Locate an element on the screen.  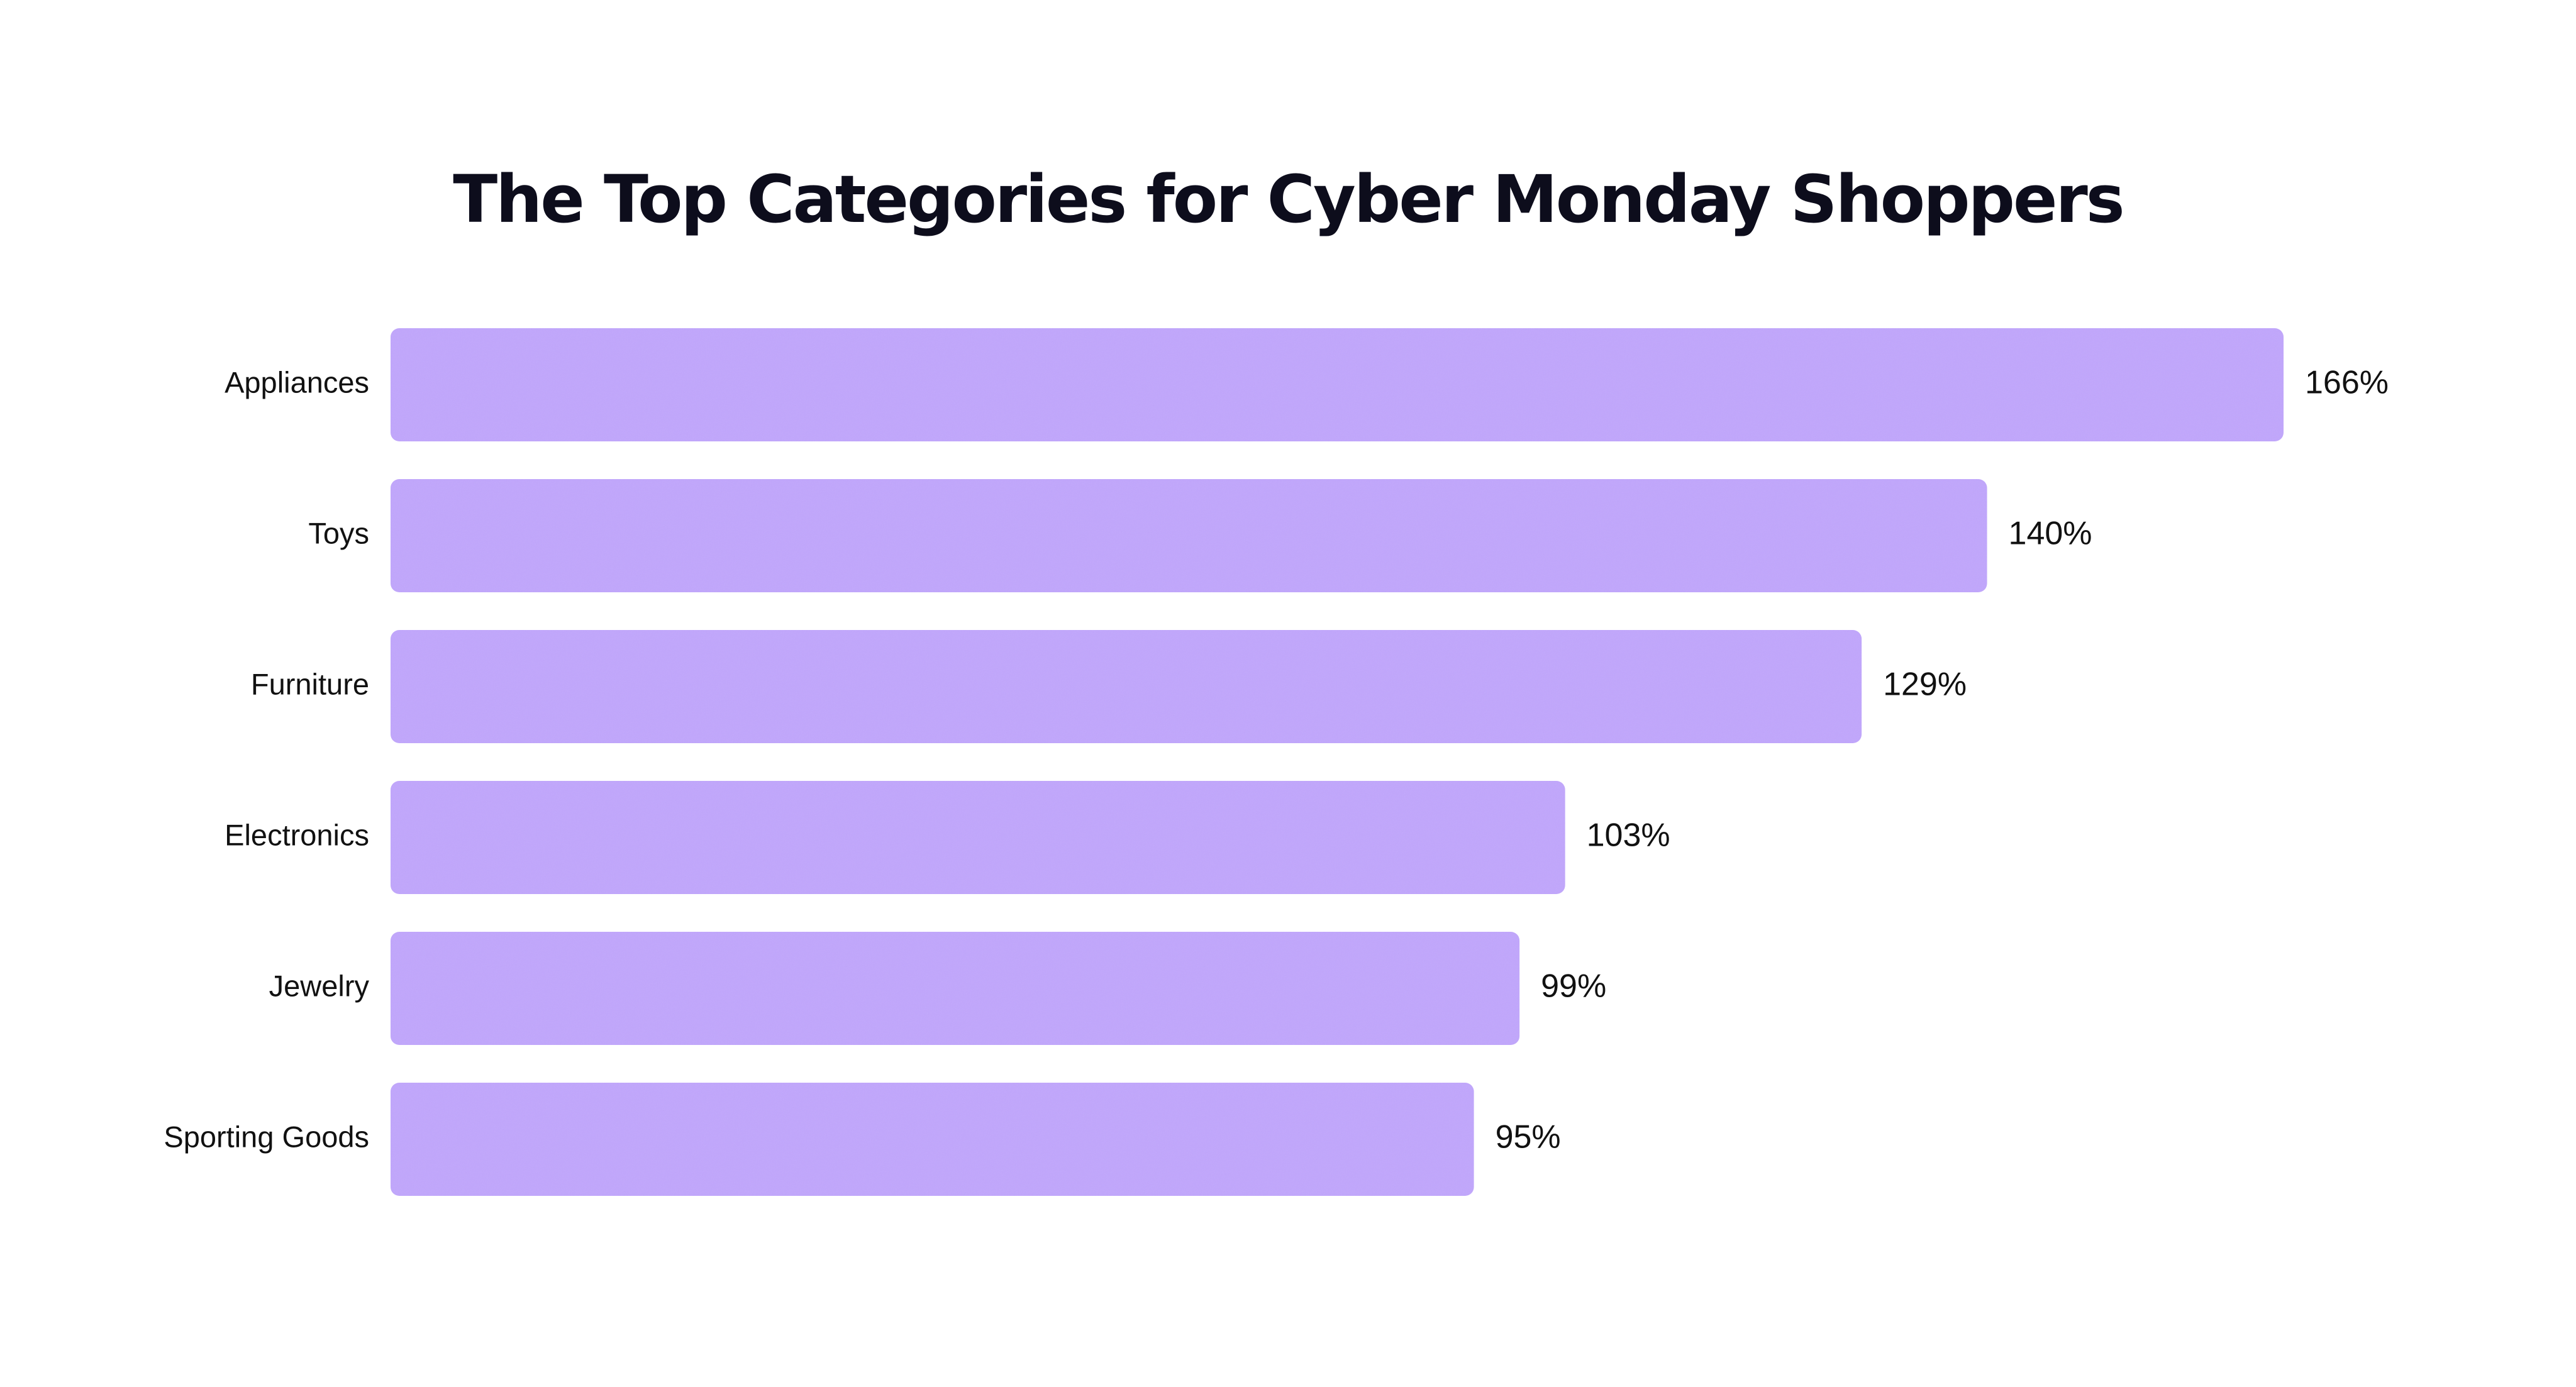
value-label: 95% is located at coordinates (1528, 1137).